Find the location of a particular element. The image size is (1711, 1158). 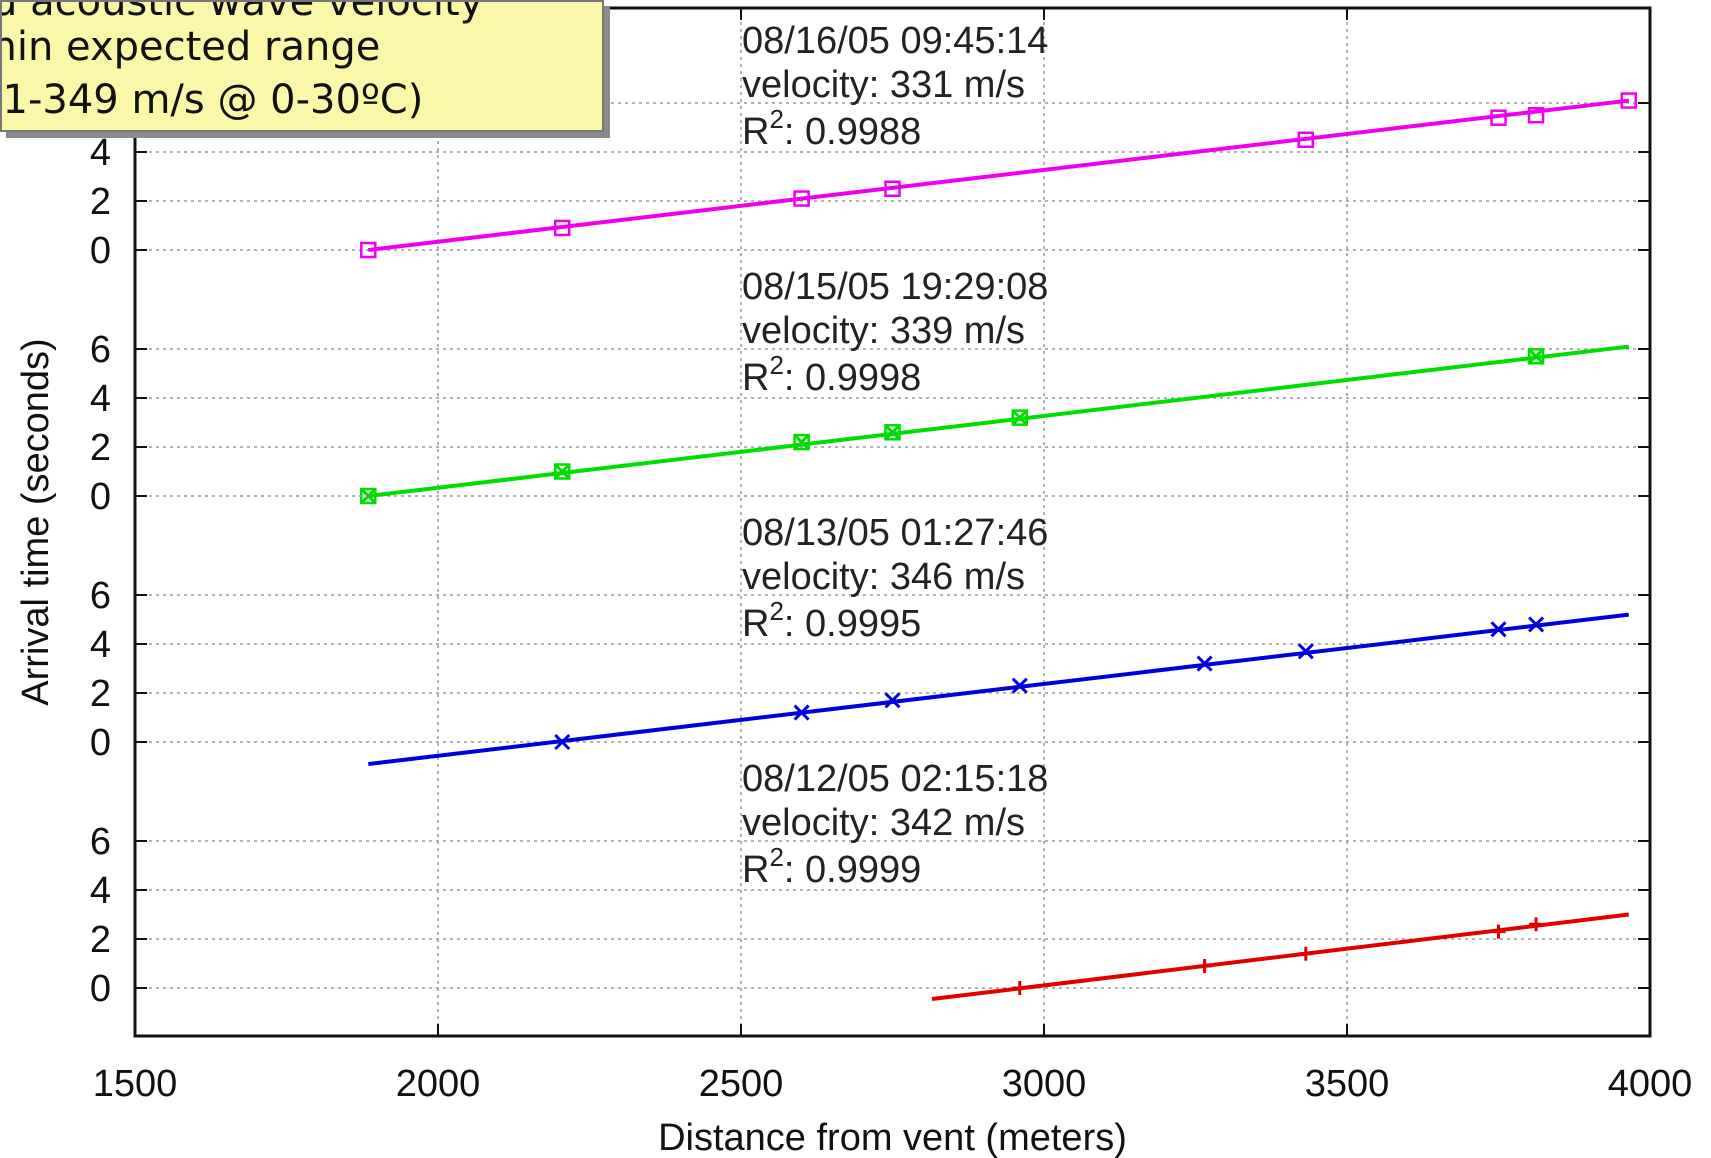

r-squared-label: R2: 0.9988 is located at coordinates (831, 128).